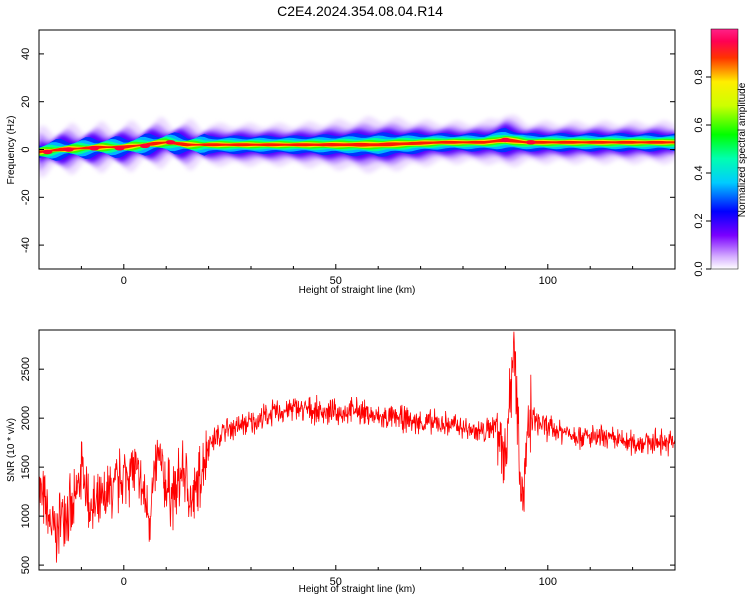 Image resolution: width=750 pixels, height=600 pixels. What do you see at coordinates (11, 150) in the screenshot?
I see `spectrogram-y-label: Frequency (Hz)` at bounding box center [11, 150].